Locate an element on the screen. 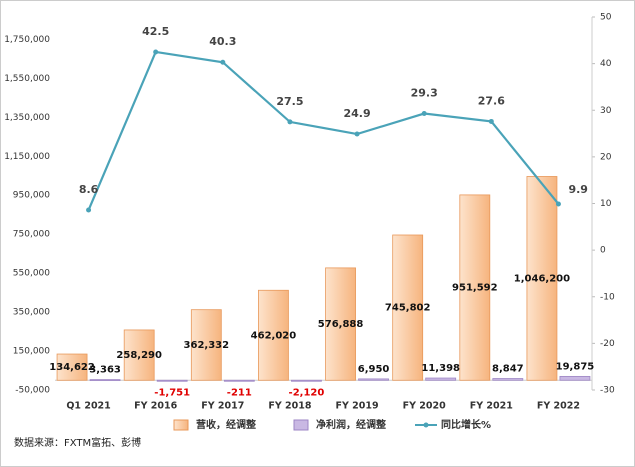 Image resolution: width=635 pixels, height=467 pixels. value-label: 134,622 is located at coordinates (72, 367).